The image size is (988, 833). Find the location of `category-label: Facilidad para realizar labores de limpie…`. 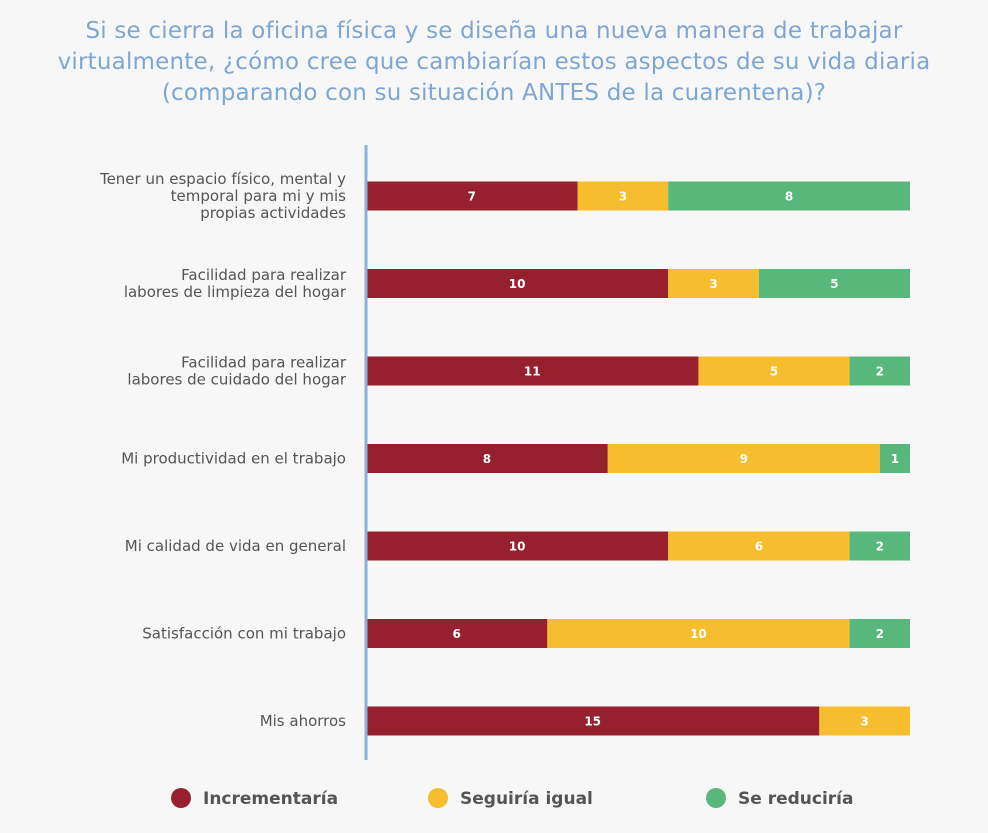

category-label: Facilidad para realizar labores de limpie… is located at coordinates (235, 283).